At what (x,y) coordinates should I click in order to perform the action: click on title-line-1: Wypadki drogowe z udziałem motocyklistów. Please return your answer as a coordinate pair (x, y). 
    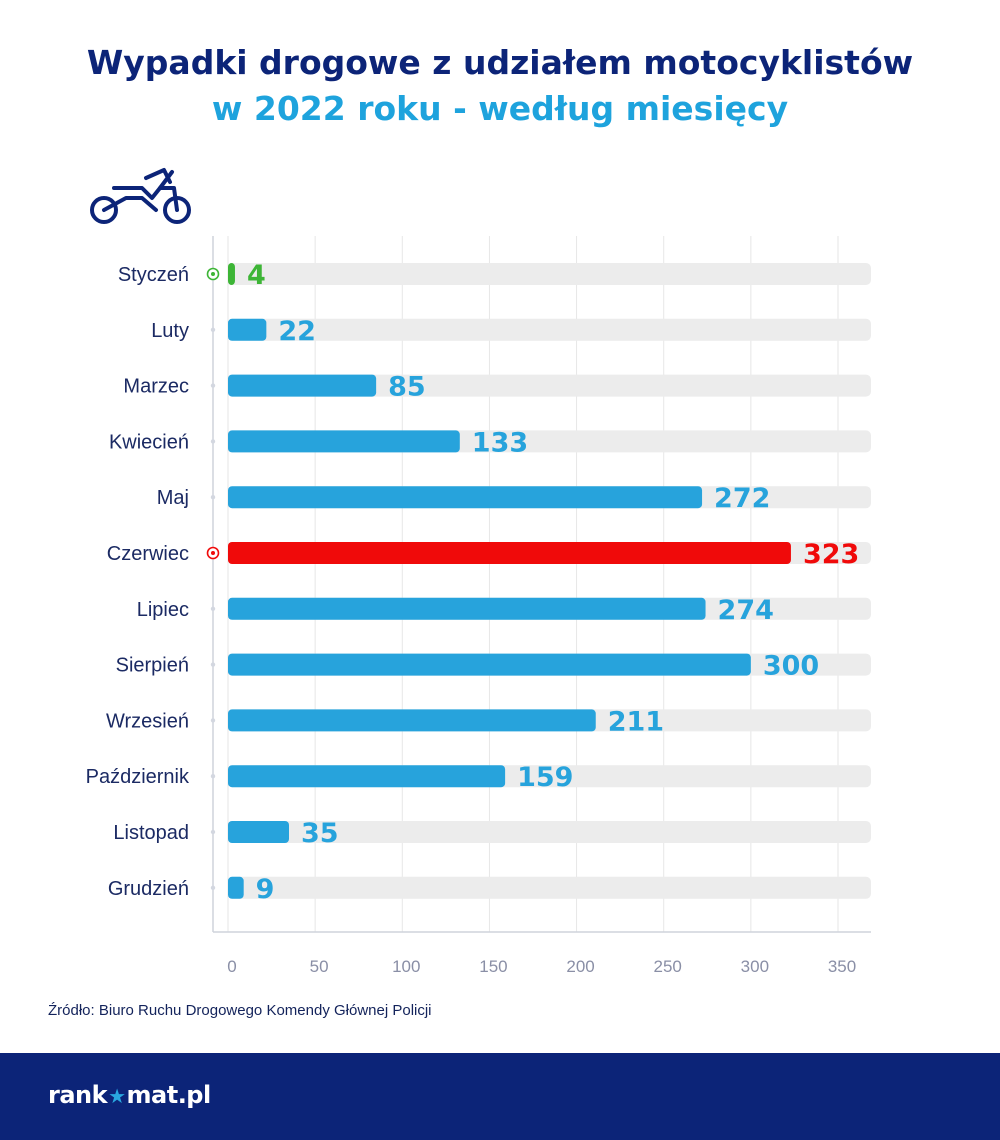
    Looking at the image, I should click on (500, 62).